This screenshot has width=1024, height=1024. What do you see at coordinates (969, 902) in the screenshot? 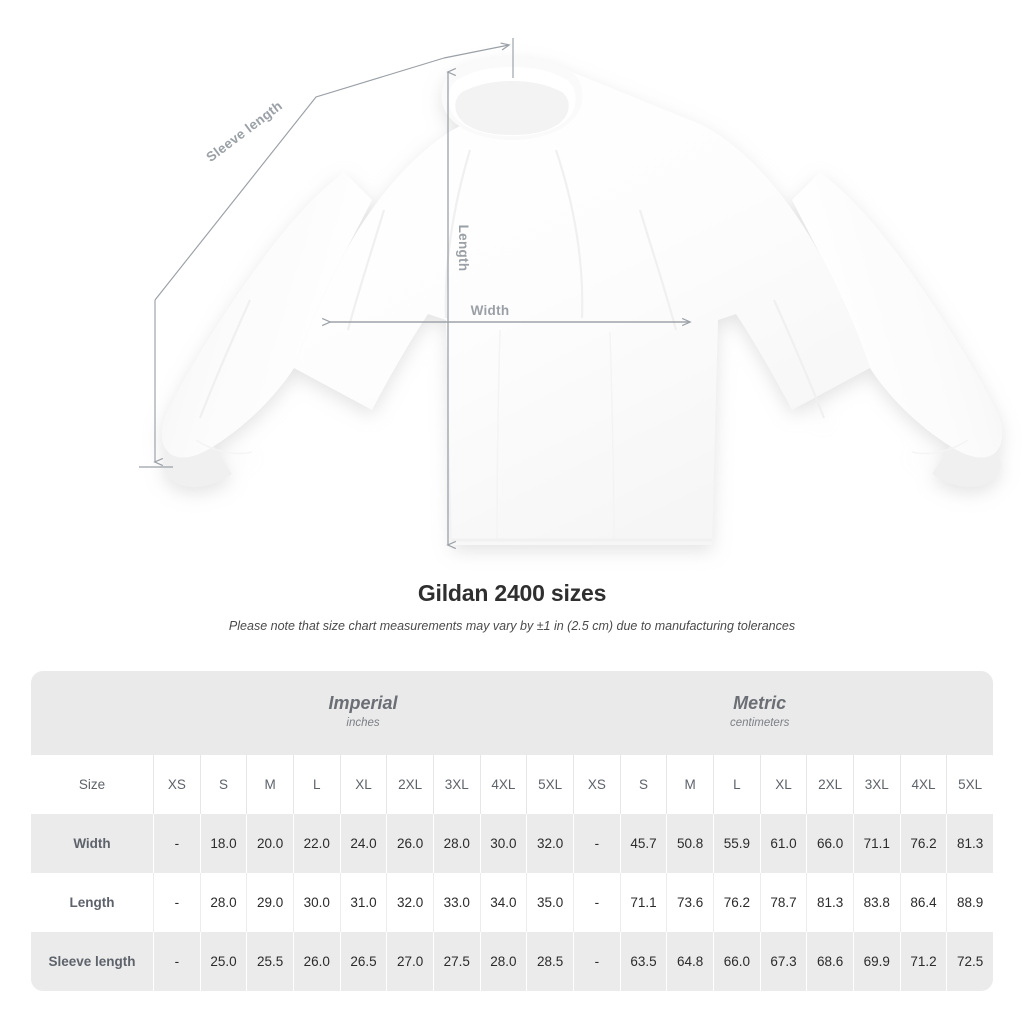
I see `cell-length-metric-5xl: 88.9` at bounding box center [969, 902].